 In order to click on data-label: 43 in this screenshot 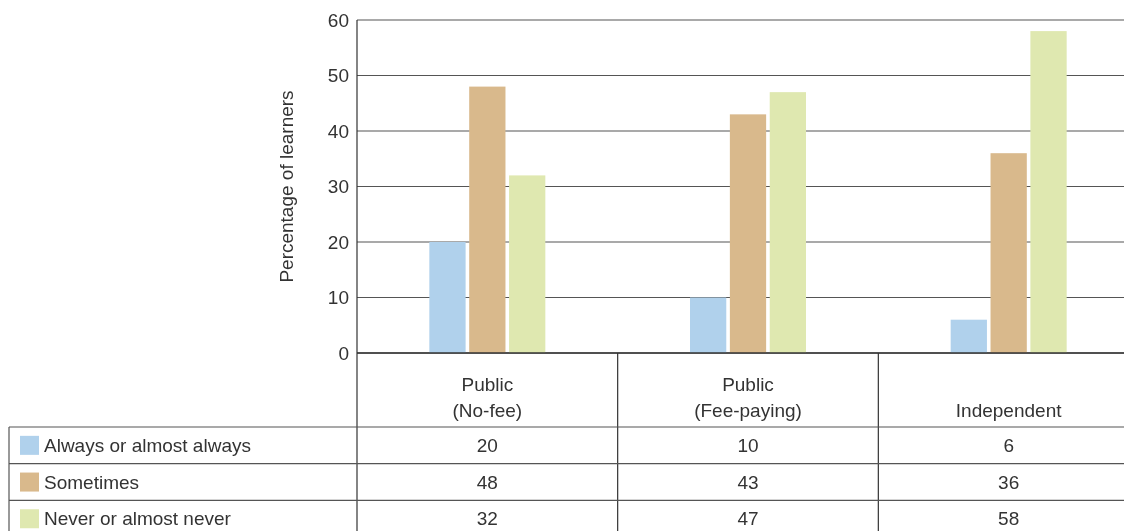, I will do `click(748, 482)`.